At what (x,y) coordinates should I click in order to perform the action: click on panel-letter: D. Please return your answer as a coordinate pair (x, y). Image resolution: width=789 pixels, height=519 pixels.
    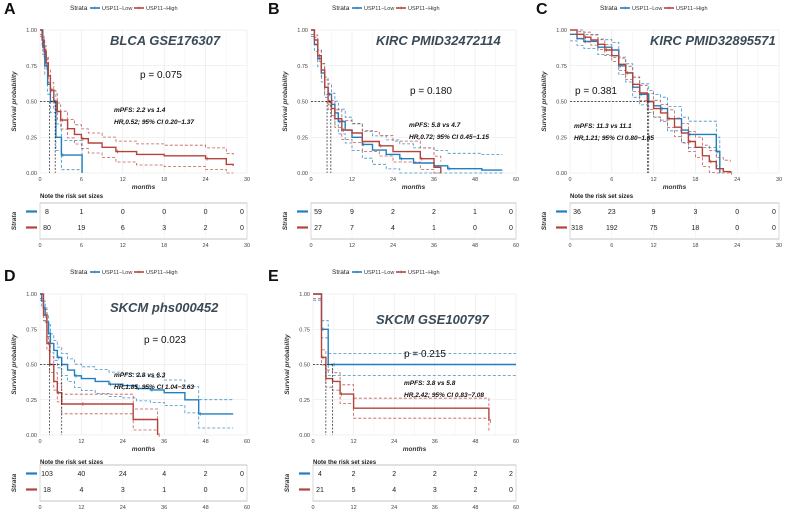
    Looking at the image, I should click on (10, 276).